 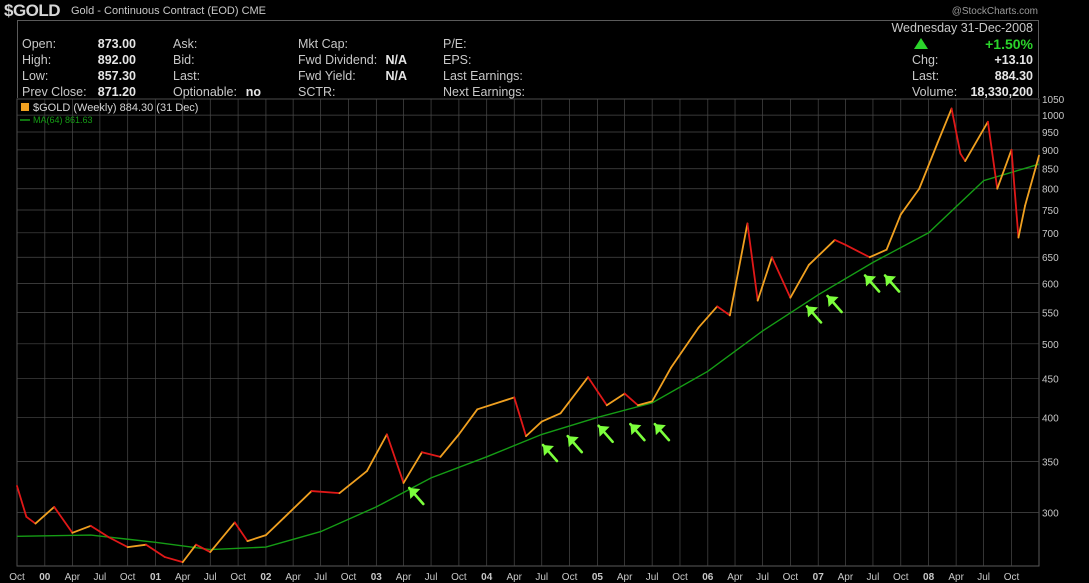 I want to click on ask-label: Ask:, so click(x=185, y=44).